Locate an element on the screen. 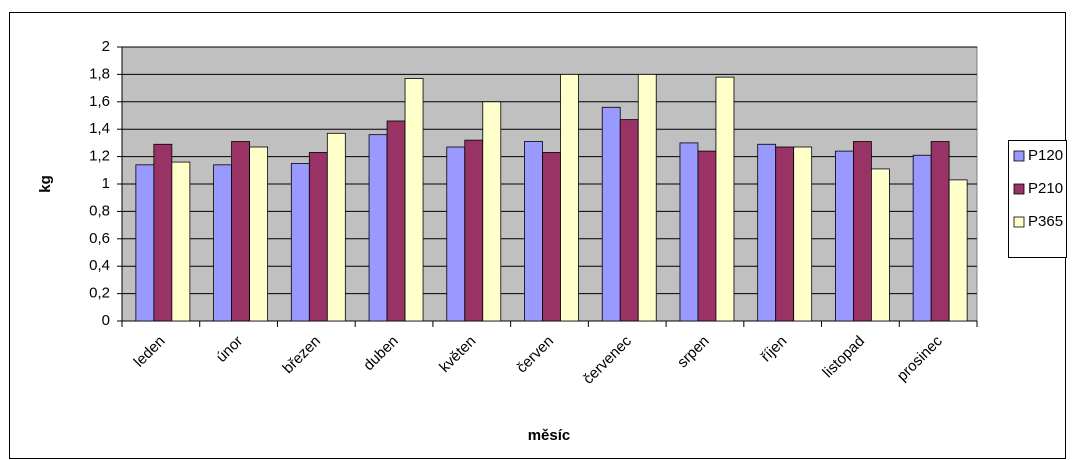  y-tick-label: 0,6 is located at coordinates (99, 238).